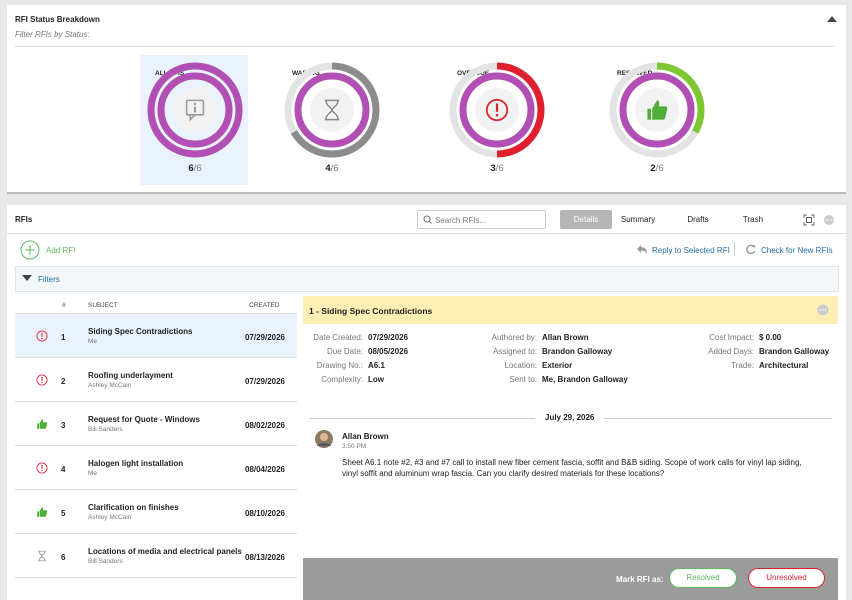 The height and width of the screenshot is (600, 852). Describe the element at coordinates (751, 249) in the screenshot. I see `refresh-icon` at that location.